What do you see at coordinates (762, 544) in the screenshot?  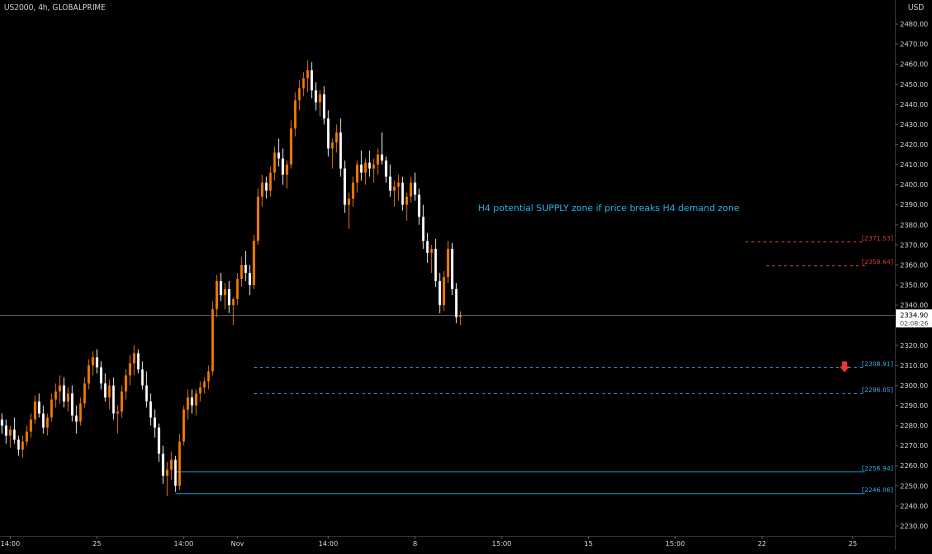 I see `time-tick-label: 22` at bounding box center [762, 544].